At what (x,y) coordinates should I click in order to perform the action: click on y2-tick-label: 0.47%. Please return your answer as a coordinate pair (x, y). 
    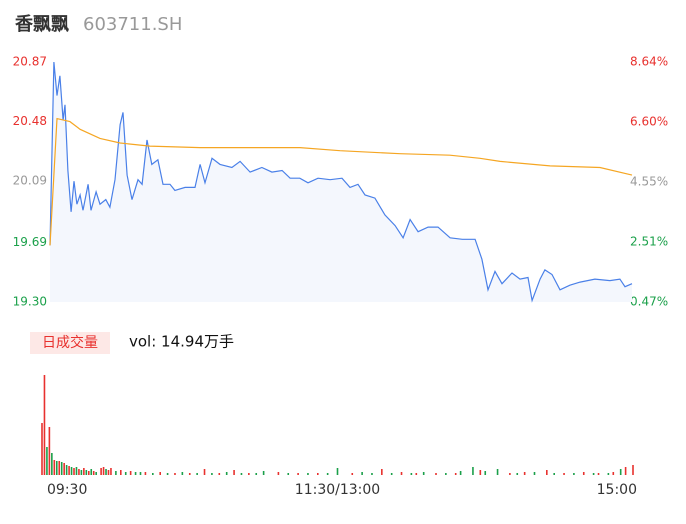
    Looking at the image, I should click on (649, 302).